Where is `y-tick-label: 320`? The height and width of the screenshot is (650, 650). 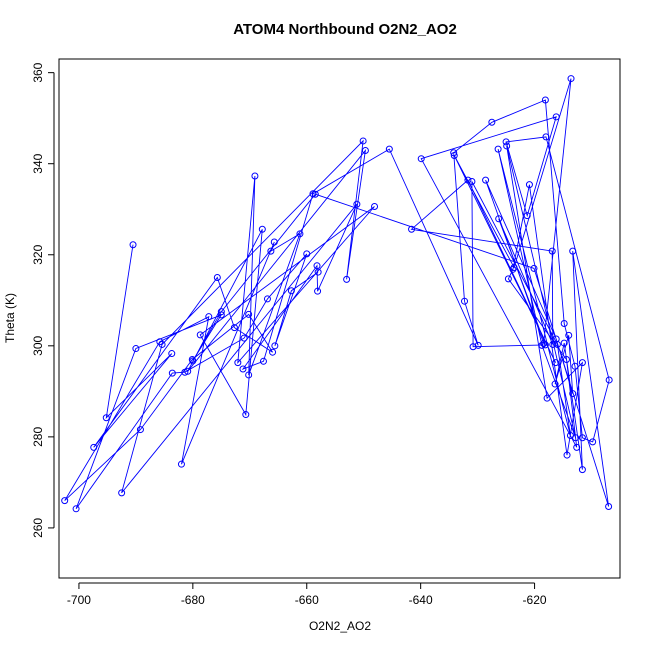
y-tick-label: 320 is located at coordinates (38, 254).